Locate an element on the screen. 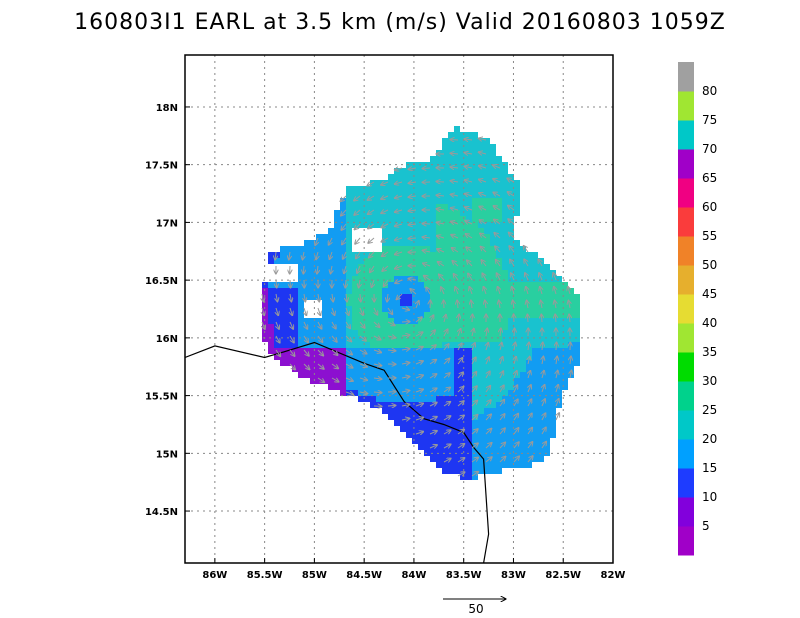 The image size is (800, 618). longitude-tick-label: 84W is located at coordinates (413, 575).